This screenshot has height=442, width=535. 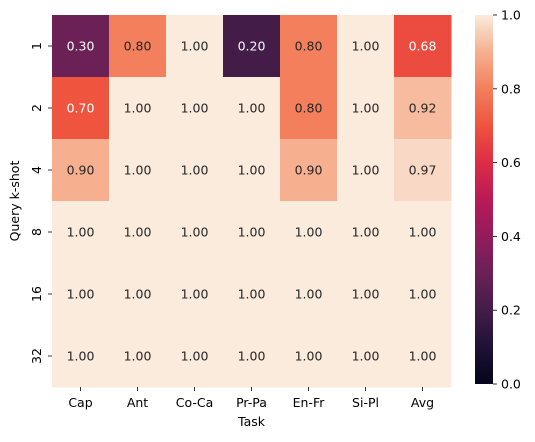 I want to click on y-tick-label: 32, so click(x=36, y=356).